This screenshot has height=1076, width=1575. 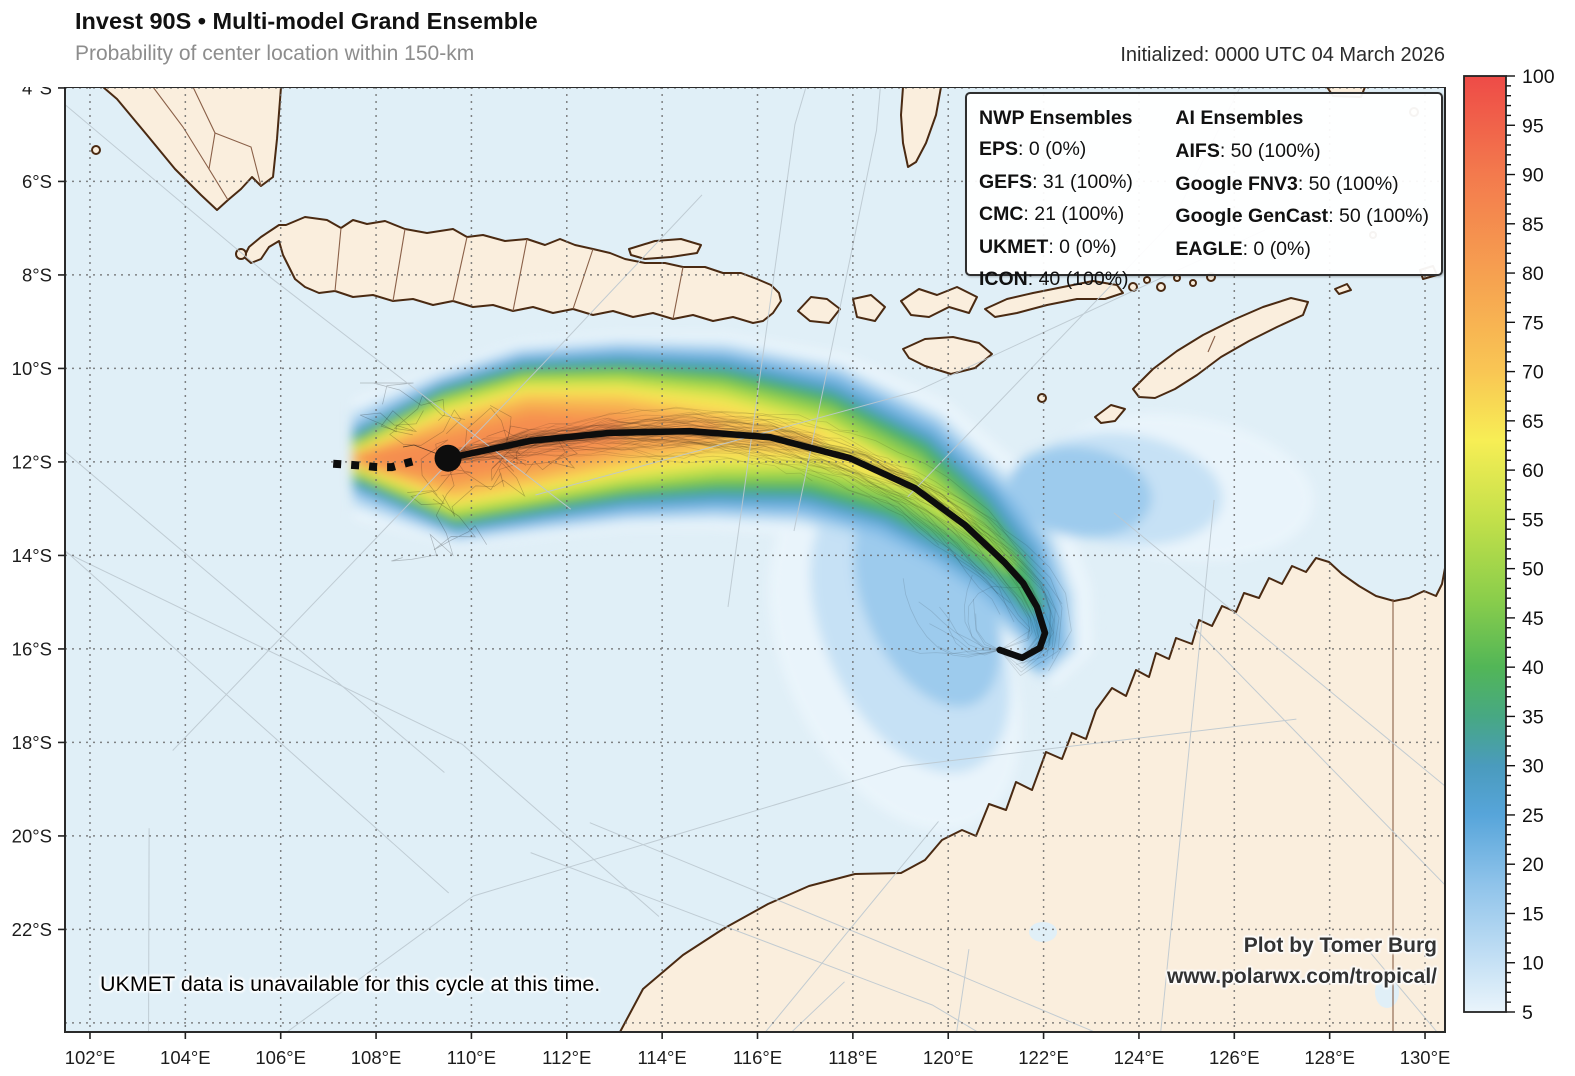 I want to click on colorbar-tick-label: 20, so click(x=1533, y=865).